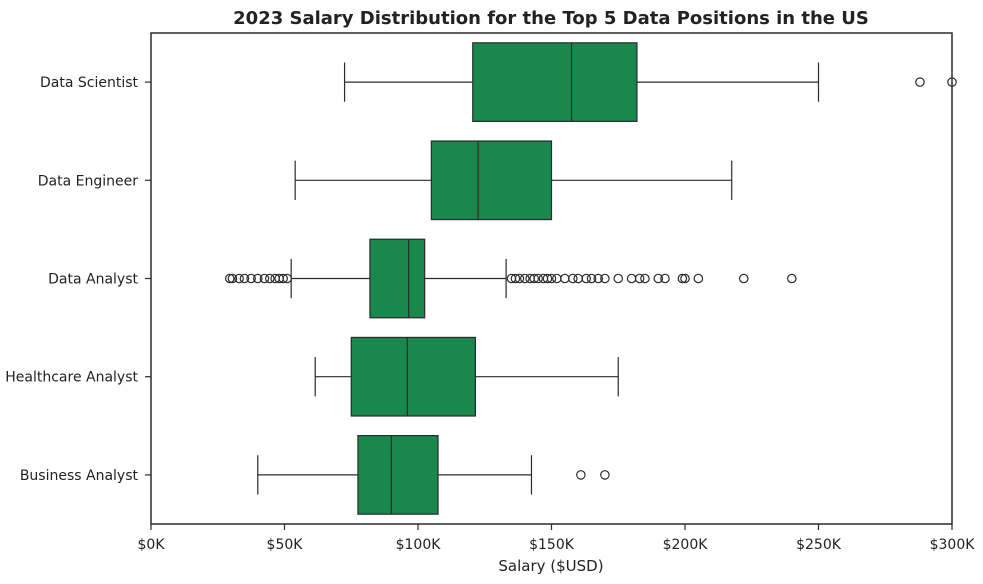 This screenshot has height=584, width=983. I want to click on x-tick-label: $0K, so click(152, 545).